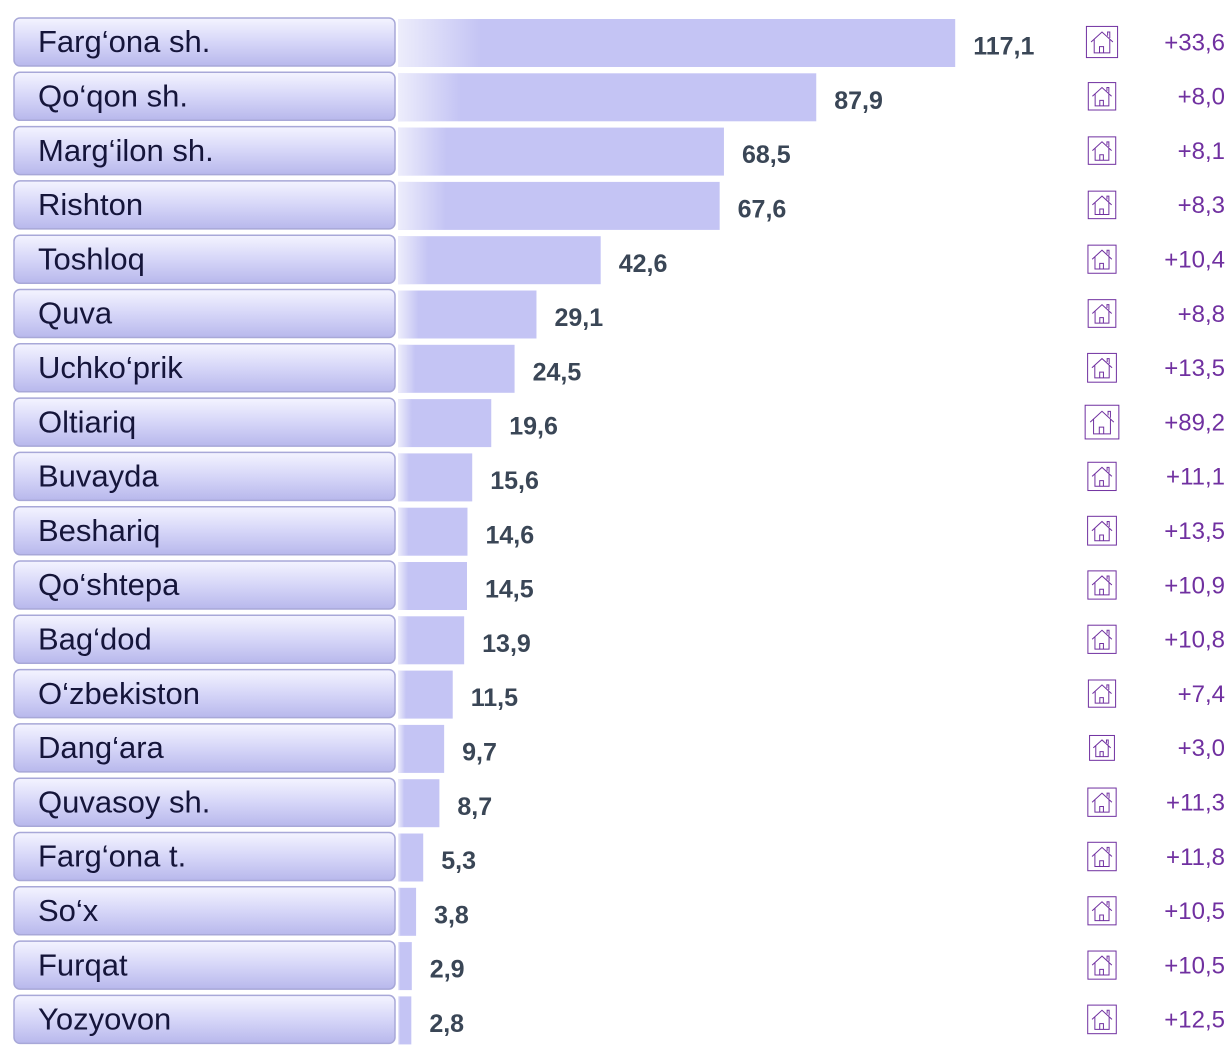 This screenshot has width=1230, height=1045. What do you see at coordinates (95, 638) in the screenshot?
I see `category-label: Bag‘dod` at bounding box center [95, 638].